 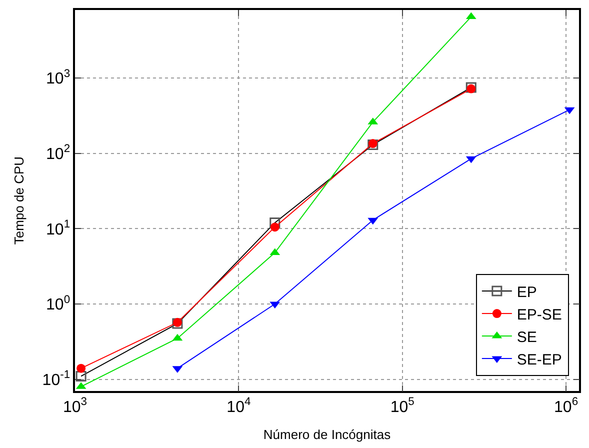 I want to click on x-axis-title: Número de Incógnitas, so click(x=327, y=434).